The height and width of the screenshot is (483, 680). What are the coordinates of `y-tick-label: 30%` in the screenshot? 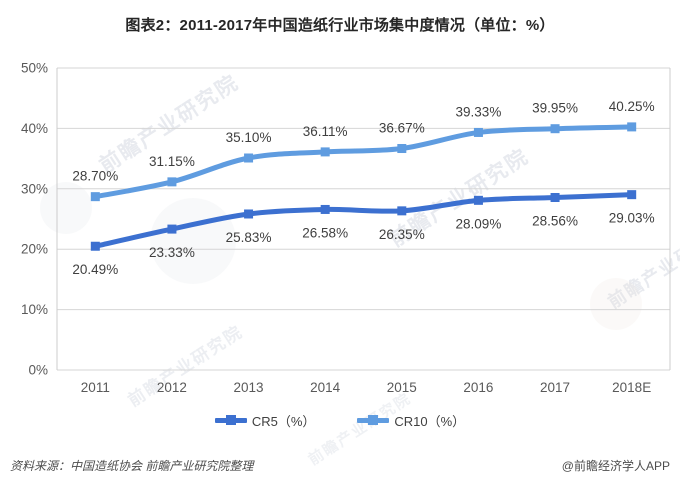 It's located at (34, 188).